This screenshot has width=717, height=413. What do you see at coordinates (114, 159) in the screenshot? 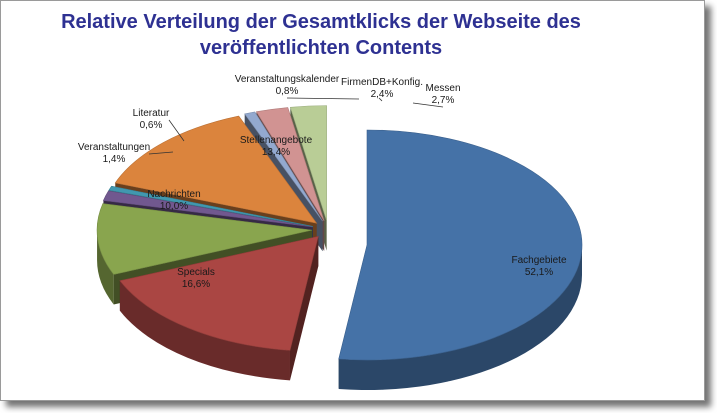
I see `slice-value-veranstaltungen: 1,4%` at bounding box center [114, 159].